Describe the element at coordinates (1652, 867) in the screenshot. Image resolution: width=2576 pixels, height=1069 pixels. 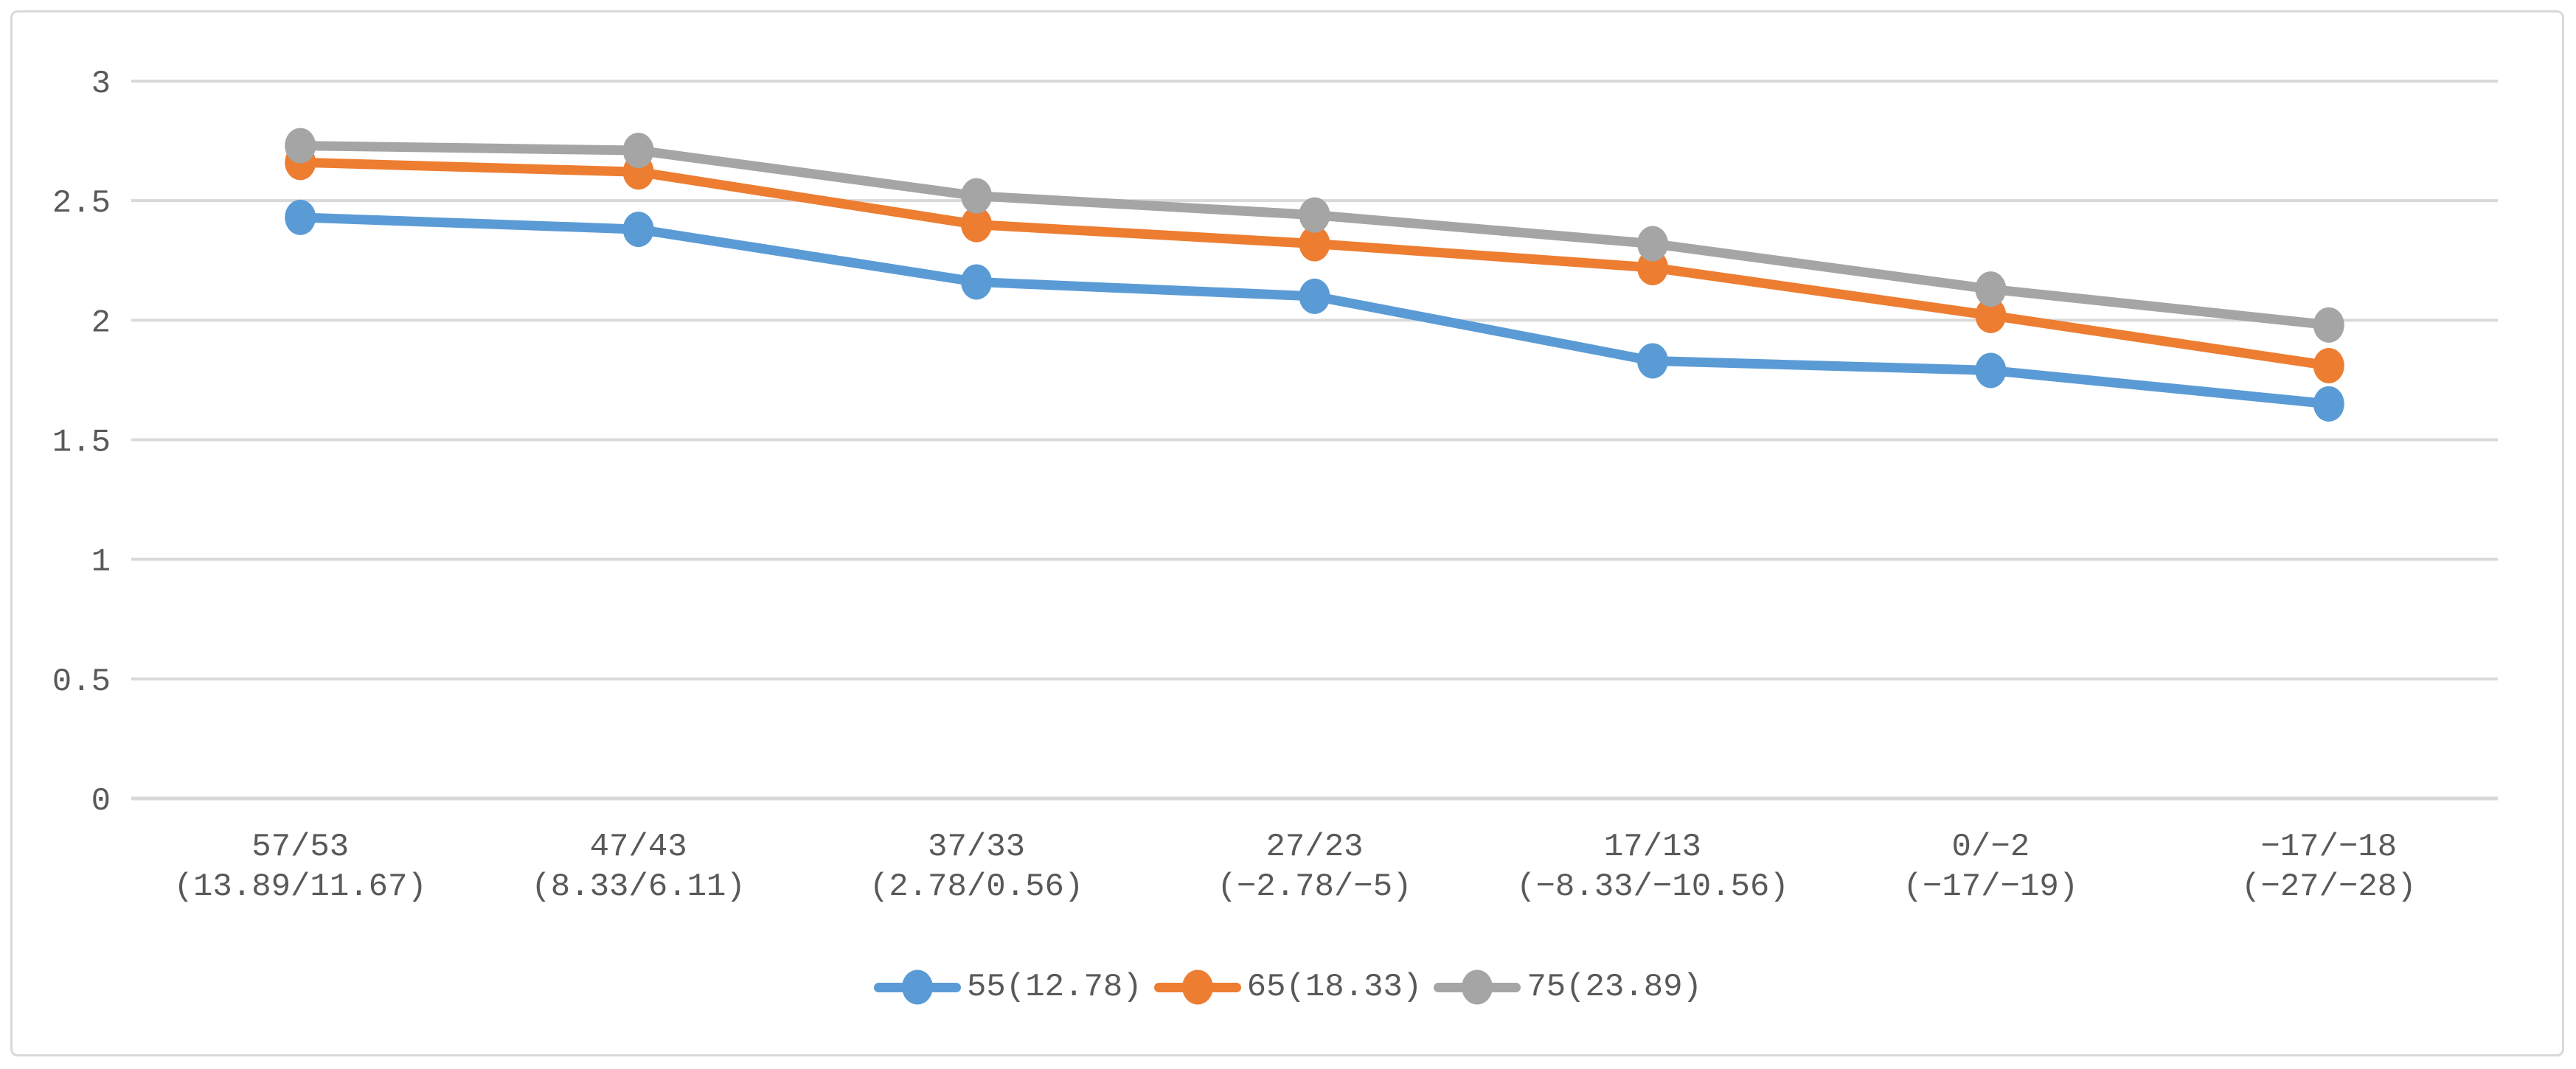
I see `x-category-label: 17/13 (−8.33/−10.56)` at that location.